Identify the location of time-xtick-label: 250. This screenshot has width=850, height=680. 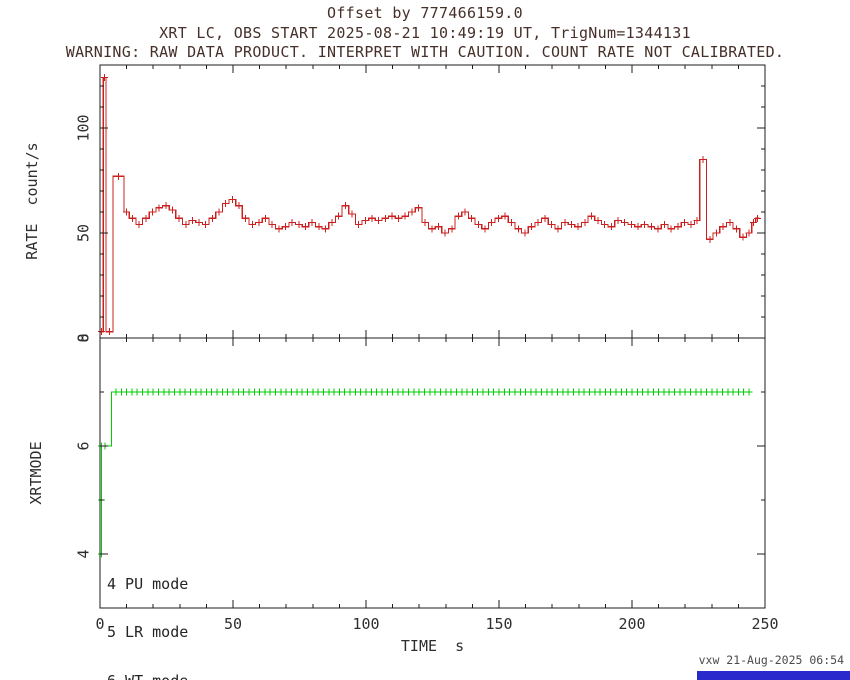
(764, 624).